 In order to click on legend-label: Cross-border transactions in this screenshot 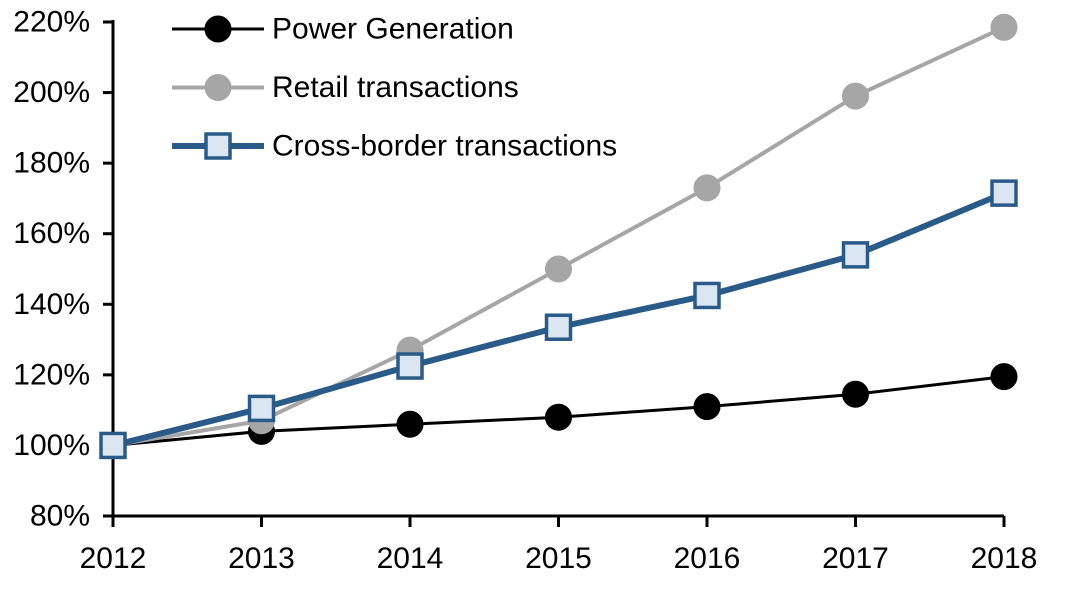, I will do `click(444, 146)`.